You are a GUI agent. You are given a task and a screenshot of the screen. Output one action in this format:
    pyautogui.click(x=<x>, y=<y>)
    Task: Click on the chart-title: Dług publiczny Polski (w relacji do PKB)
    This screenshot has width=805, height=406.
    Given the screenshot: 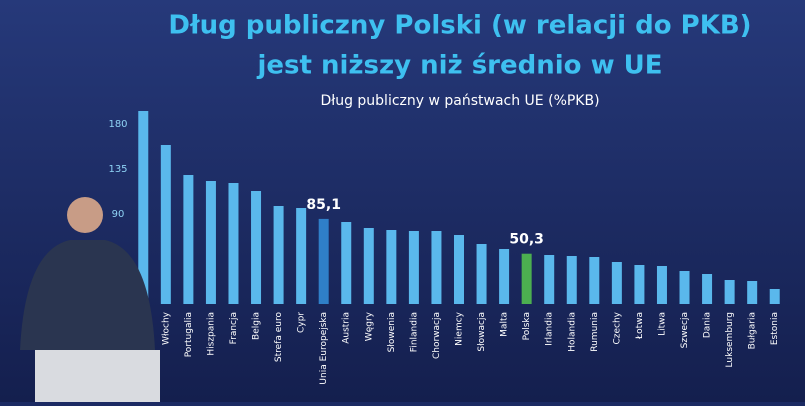 What is the action you would take?
    pyautogui.click(x=459, y=26)
    